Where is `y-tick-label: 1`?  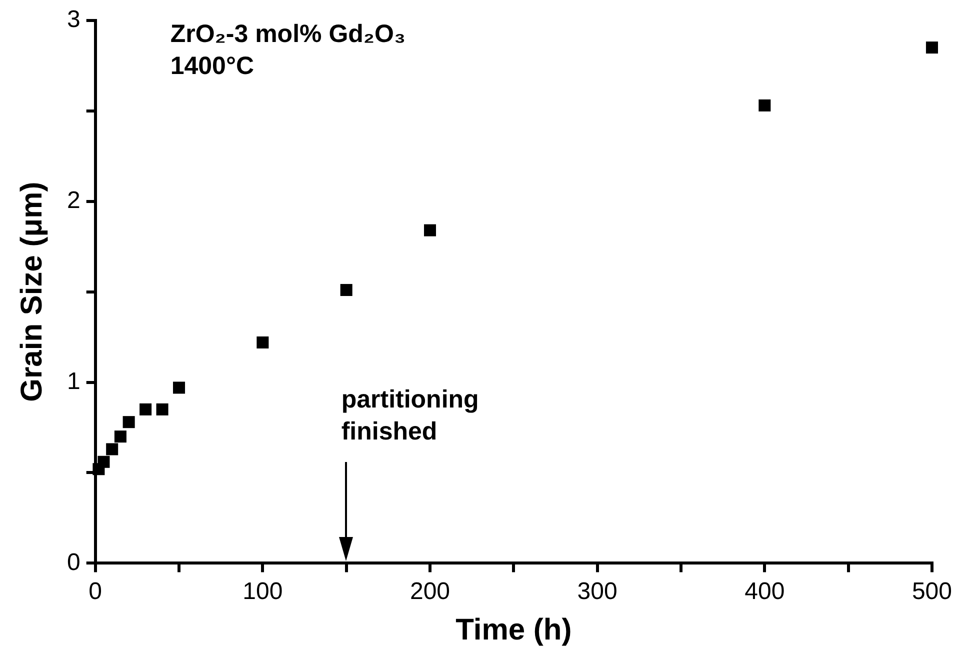 y-tick-label: 1 is located at coordinates (73, 381).